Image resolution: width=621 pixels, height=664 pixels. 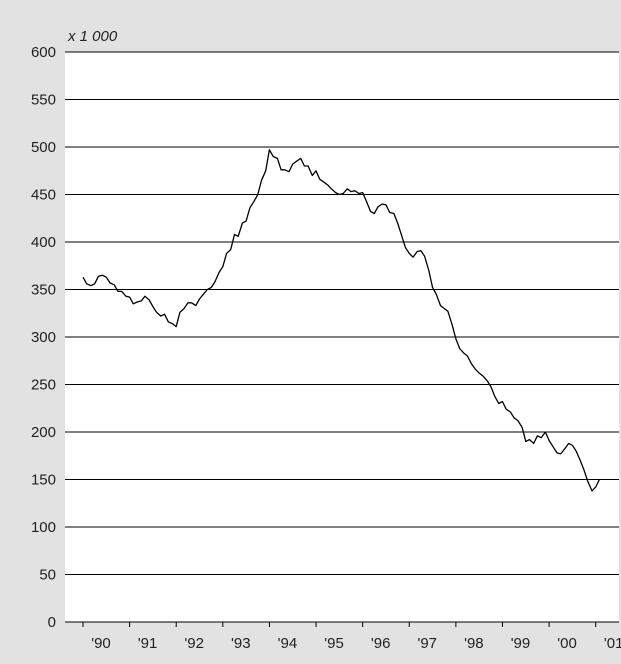 I want to click on y-tick-label-500: 500, so click(x=43, y=147).